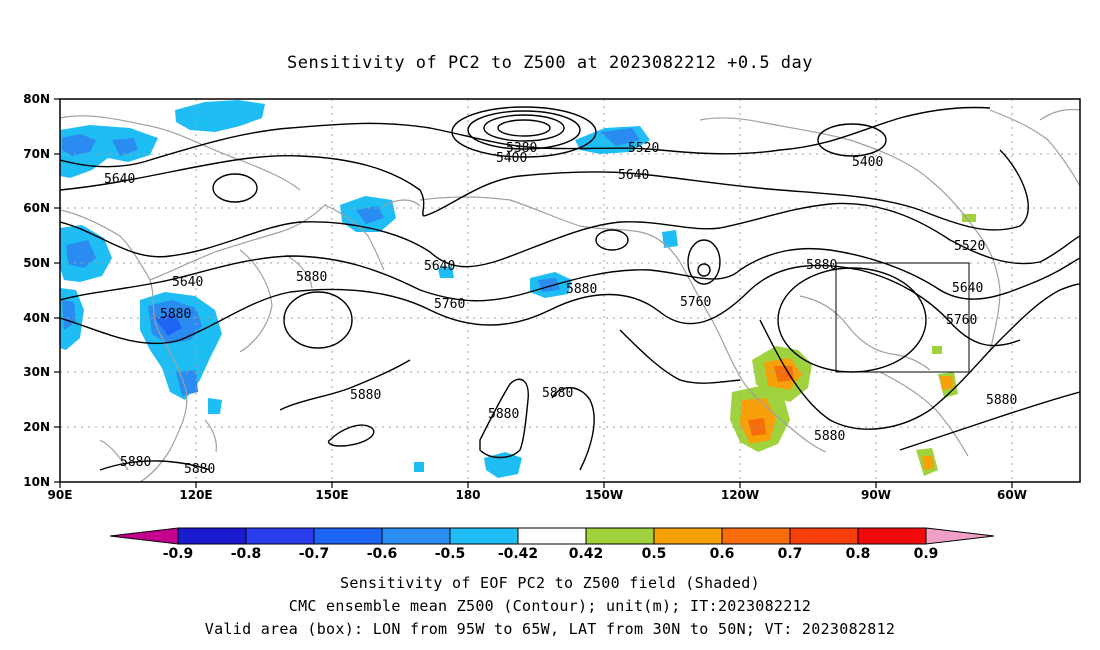 Image resolution: width=1100 pixels, height=650 pixels. What do you see at coordinates (1012, 495) in the screenshot?
I see `lon-tick-label: 60W` at bounding box center [1012, 495].